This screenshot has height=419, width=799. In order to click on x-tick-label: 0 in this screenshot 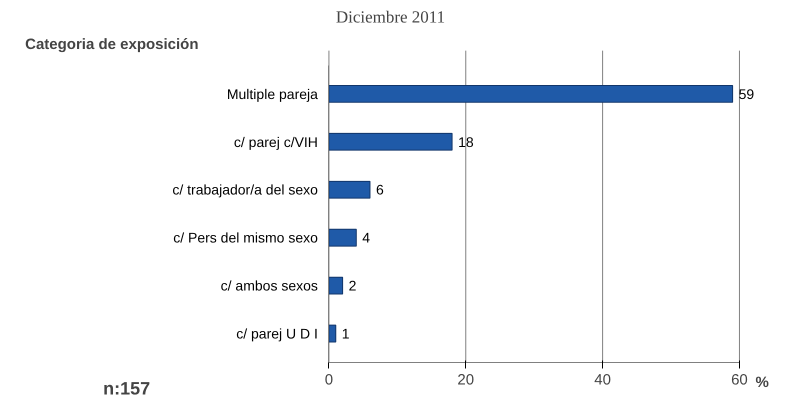, I will do `click(329, 379)`.